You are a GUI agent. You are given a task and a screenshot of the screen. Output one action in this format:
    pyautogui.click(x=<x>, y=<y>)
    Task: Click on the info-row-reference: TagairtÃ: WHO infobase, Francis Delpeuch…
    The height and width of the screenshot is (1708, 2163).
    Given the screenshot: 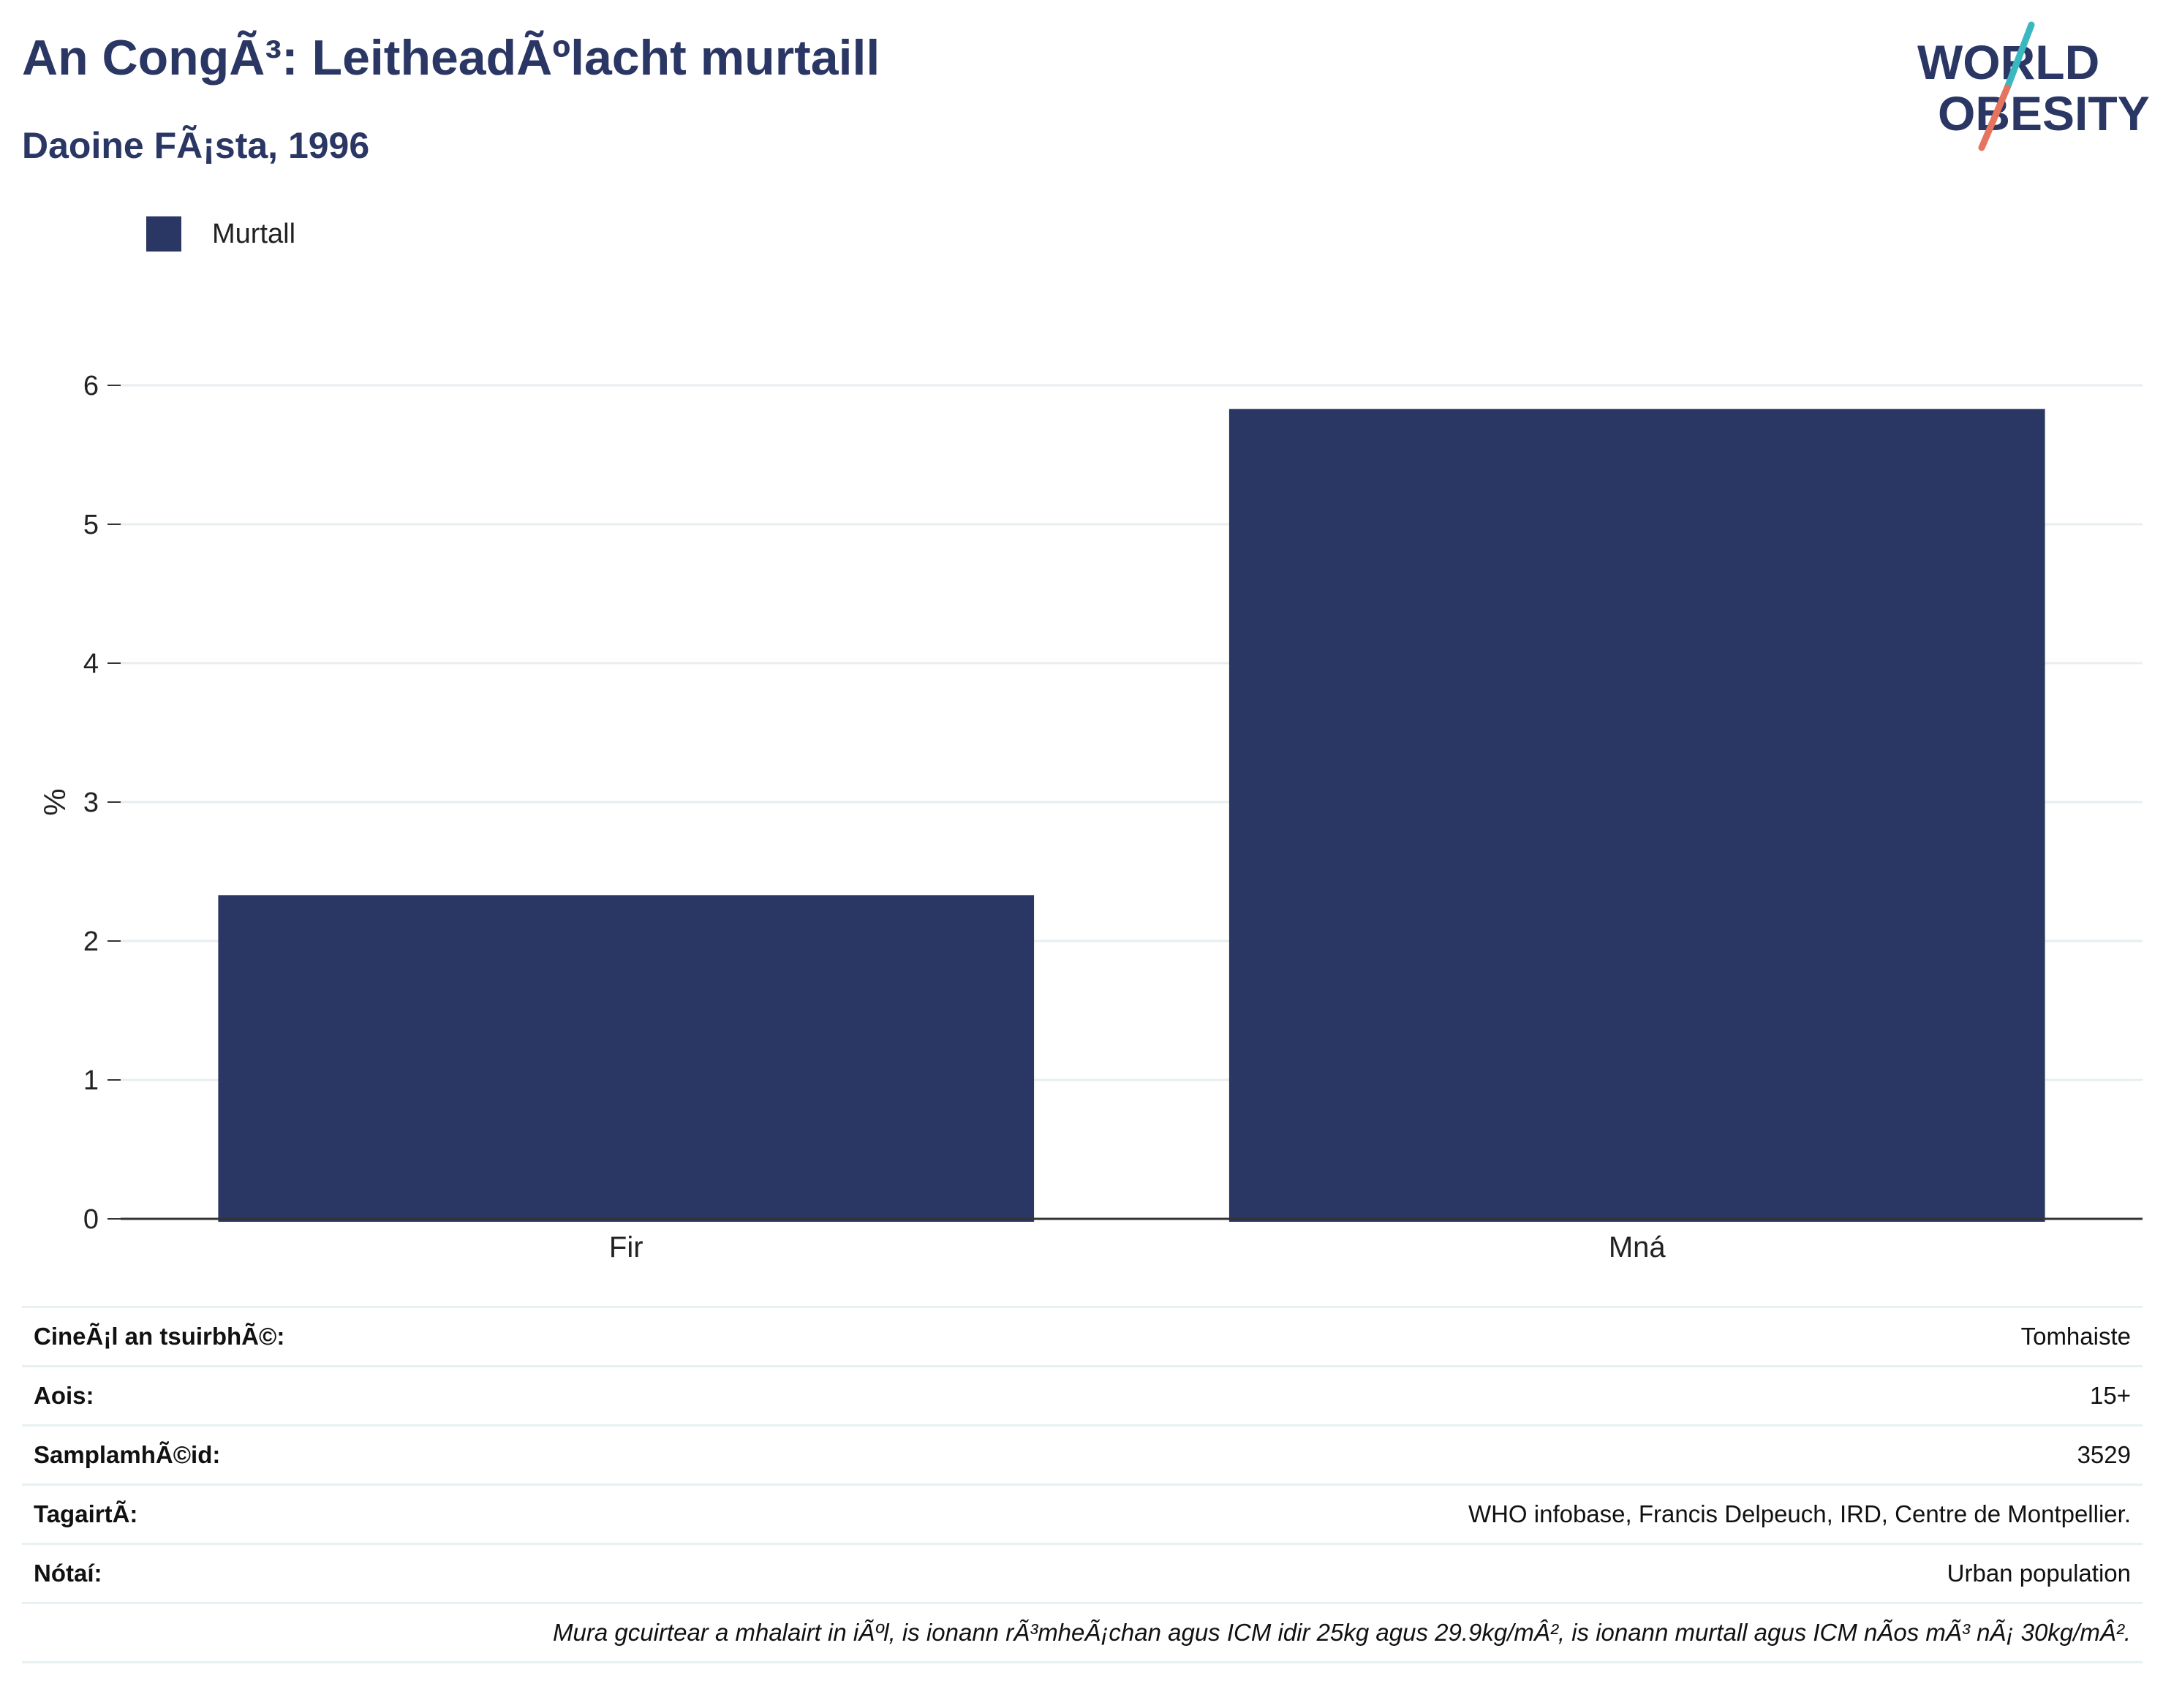 What is the action you would take?
    pyautogui.click(x=1082, y=1513)
    